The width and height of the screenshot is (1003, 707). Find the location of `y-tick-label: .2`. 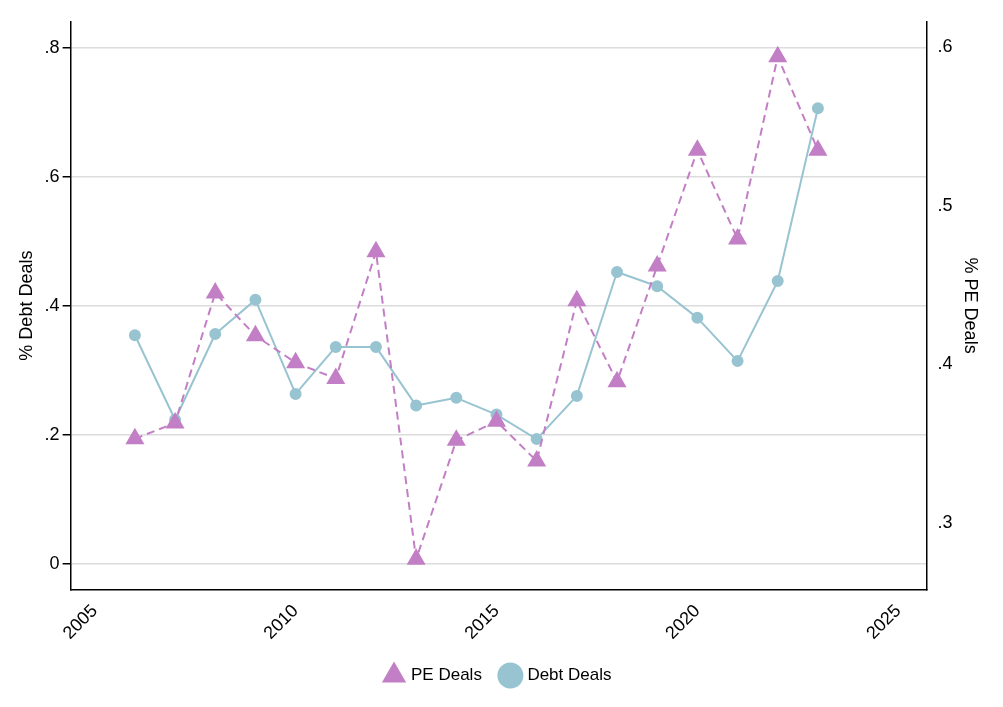

y-tick-label: .2 is located at coordinates (52, 433).